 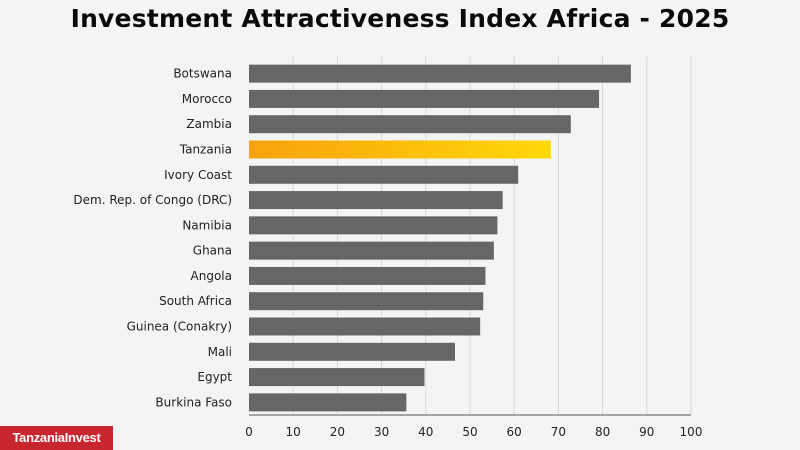 What do you see at coordinates (602, 432) in the screenshot?
I see `x-tick-label: 80` at bounding box center [602, 432].